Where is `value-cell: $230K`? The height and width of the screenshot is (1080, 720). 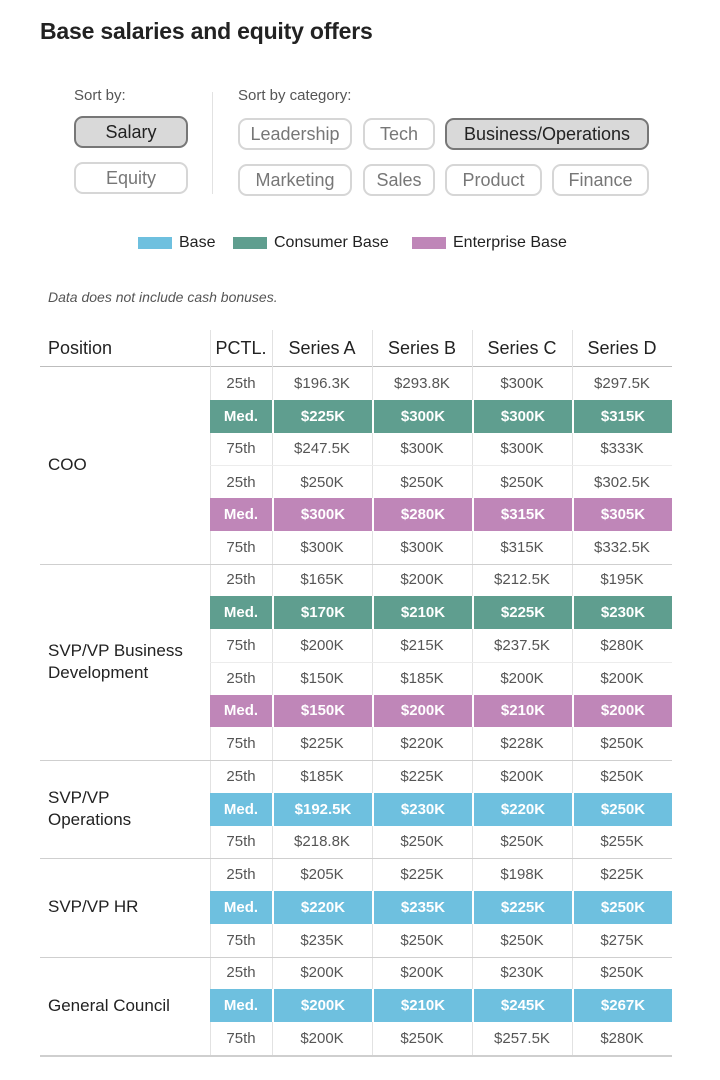
value-cell: $230K is located at coordinates (422, 809).